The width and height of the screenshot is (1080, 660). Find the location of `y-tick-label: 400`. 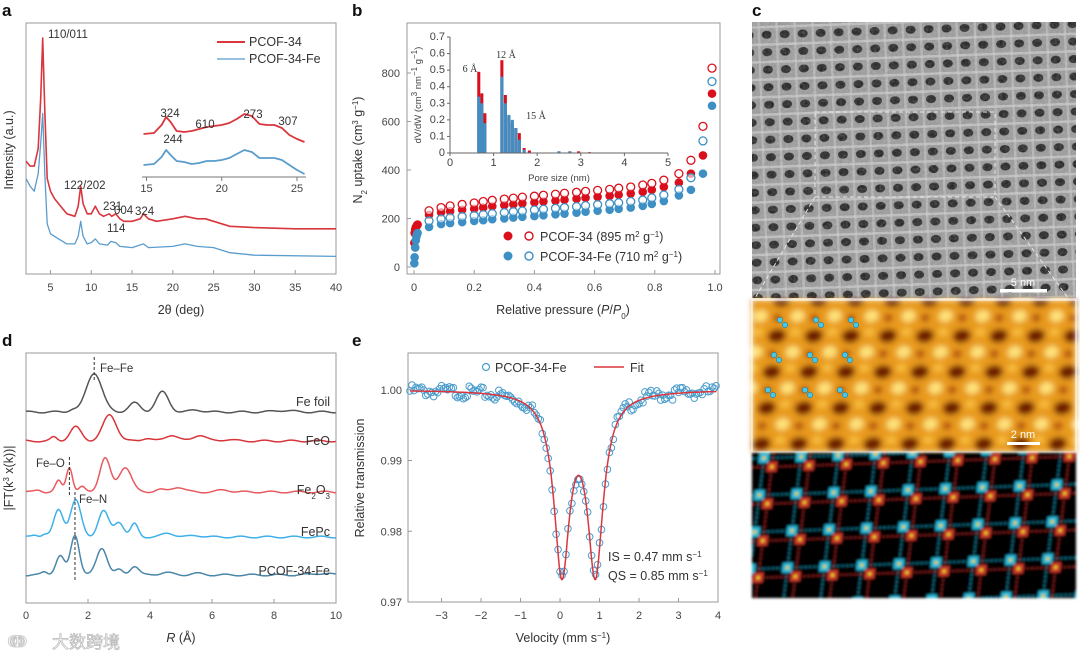

y-tick-label: 400 is located at coordinates (391, 171).